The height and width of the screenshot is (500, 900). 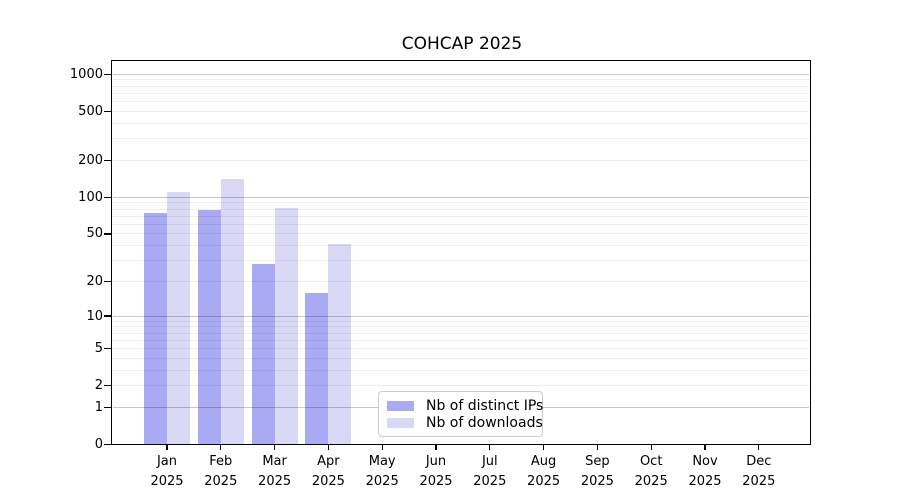 I want to click on y-axis-tick-label: 200, so click(x=90, y=160).